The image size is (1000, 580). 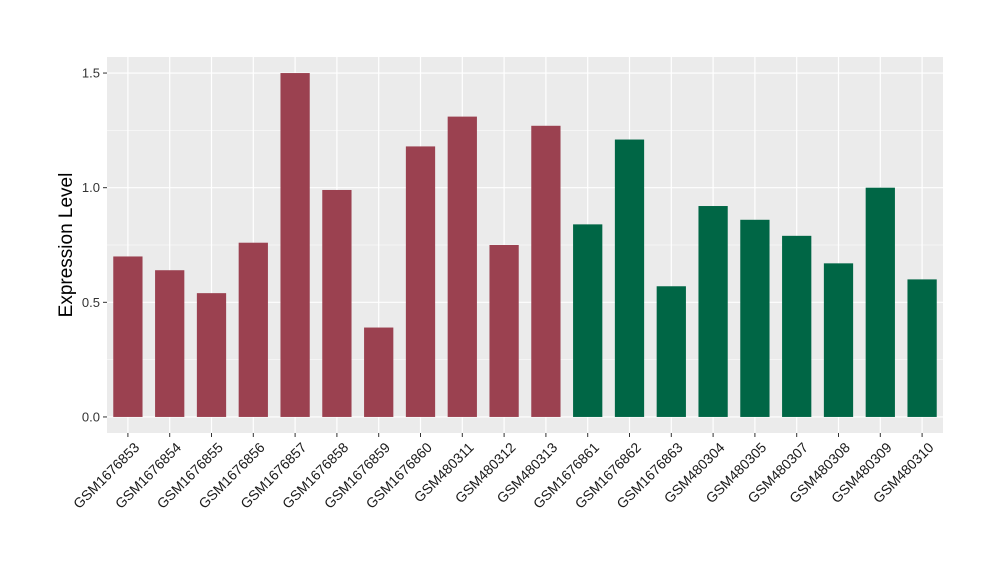 I want to click on y-tick-label: 0.0, so click(x=91, y=416).